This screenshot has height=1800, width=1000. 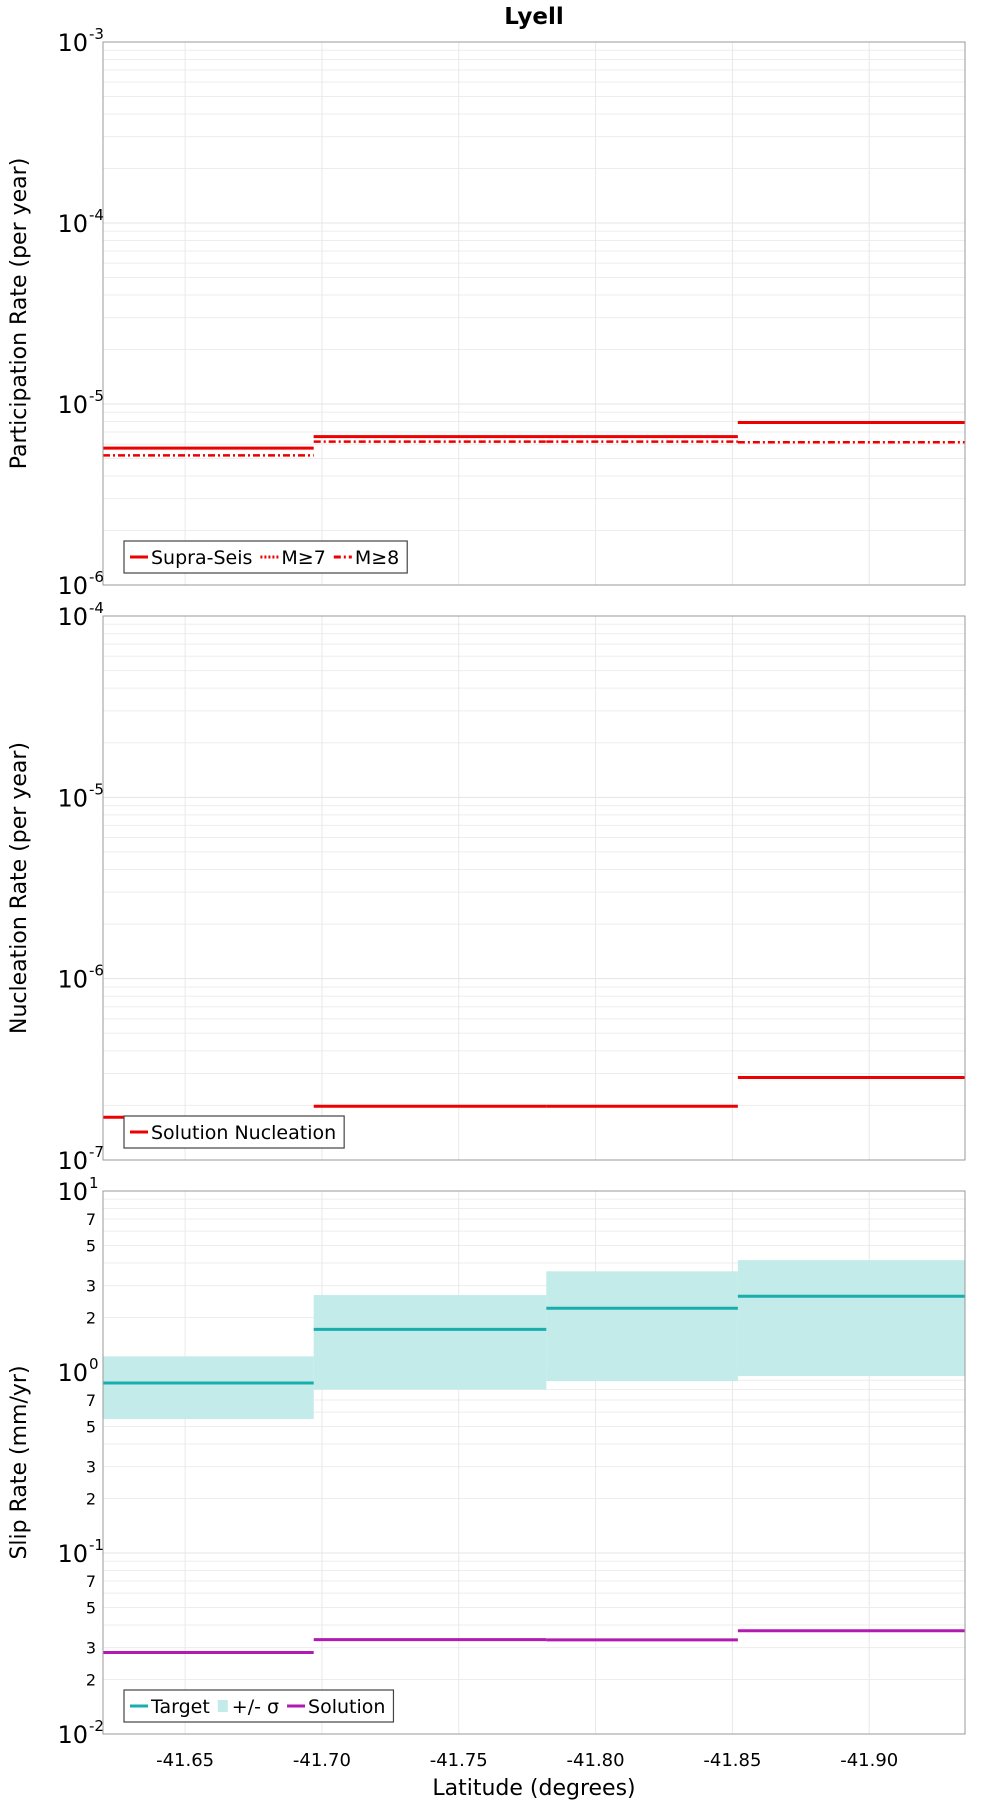 What do you see at coordinates (94, 1364) in the screenshot?
I see `y-tick-exponent: 0` at bounding box center [94, 1364].